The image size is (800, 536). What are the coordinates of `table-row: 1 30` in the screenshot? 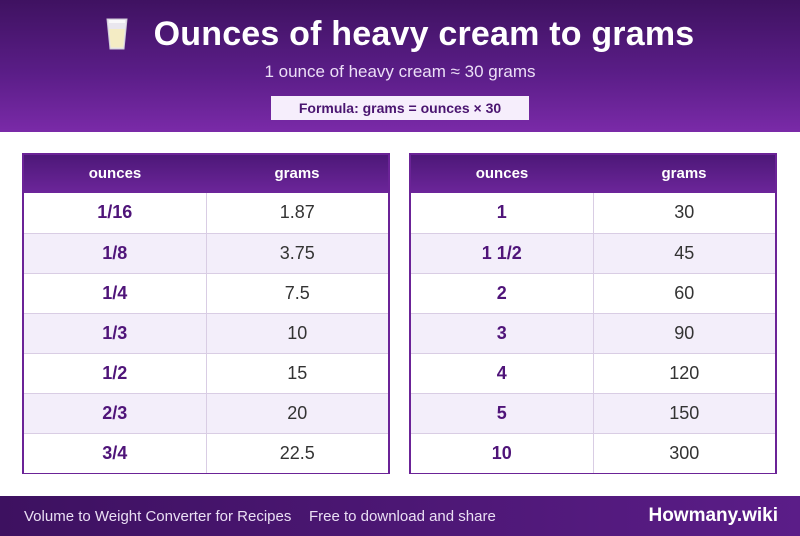 It's located at (593, 213).